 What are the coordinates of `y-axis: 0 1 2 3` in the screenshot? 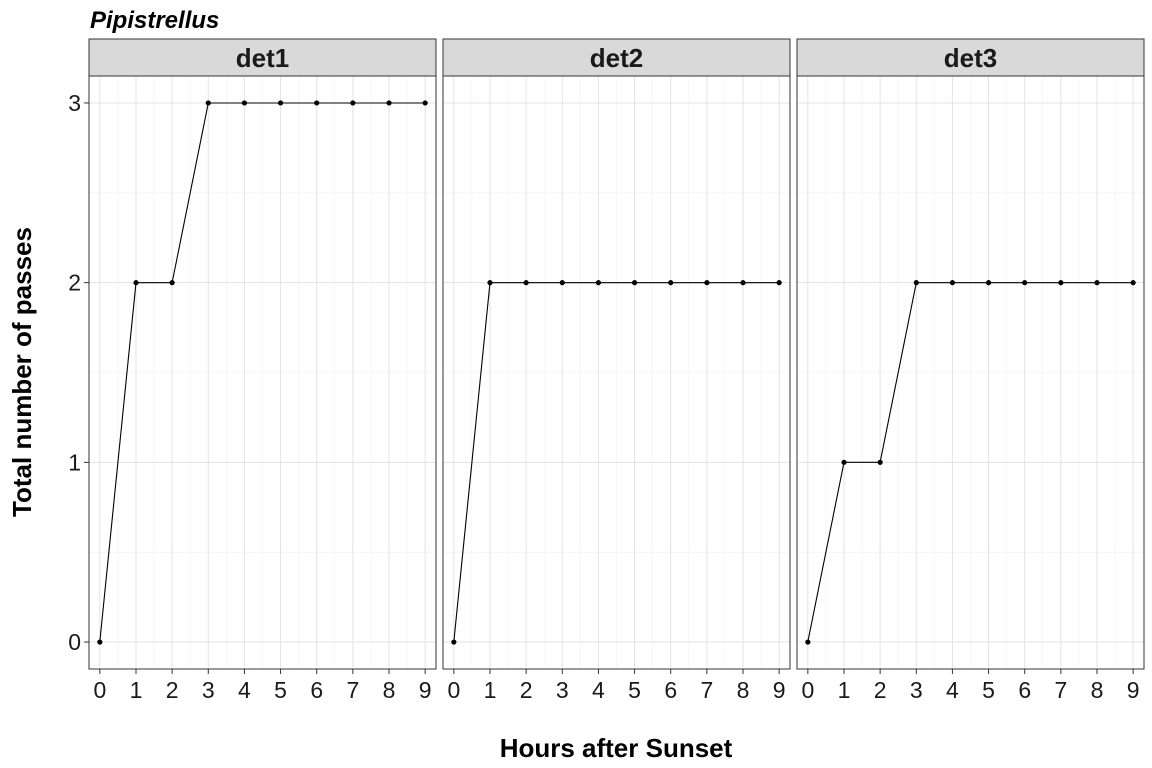 It's located at (78, 372).